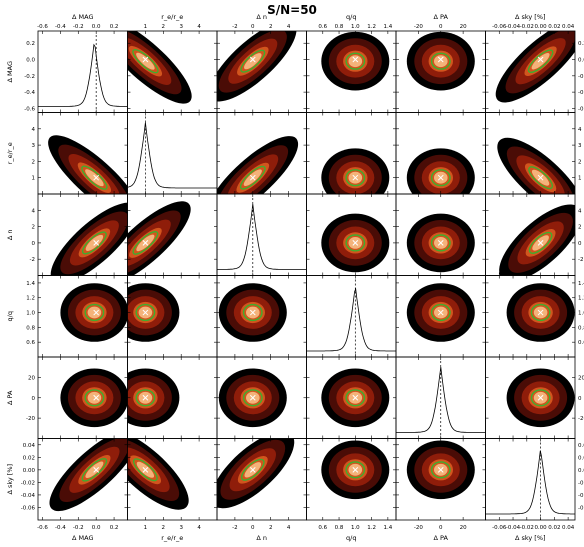  Describe the element at coordinates (352, 160) in the screenshot. I see `panel-q-q-vs-r-e-r-e` at that location.